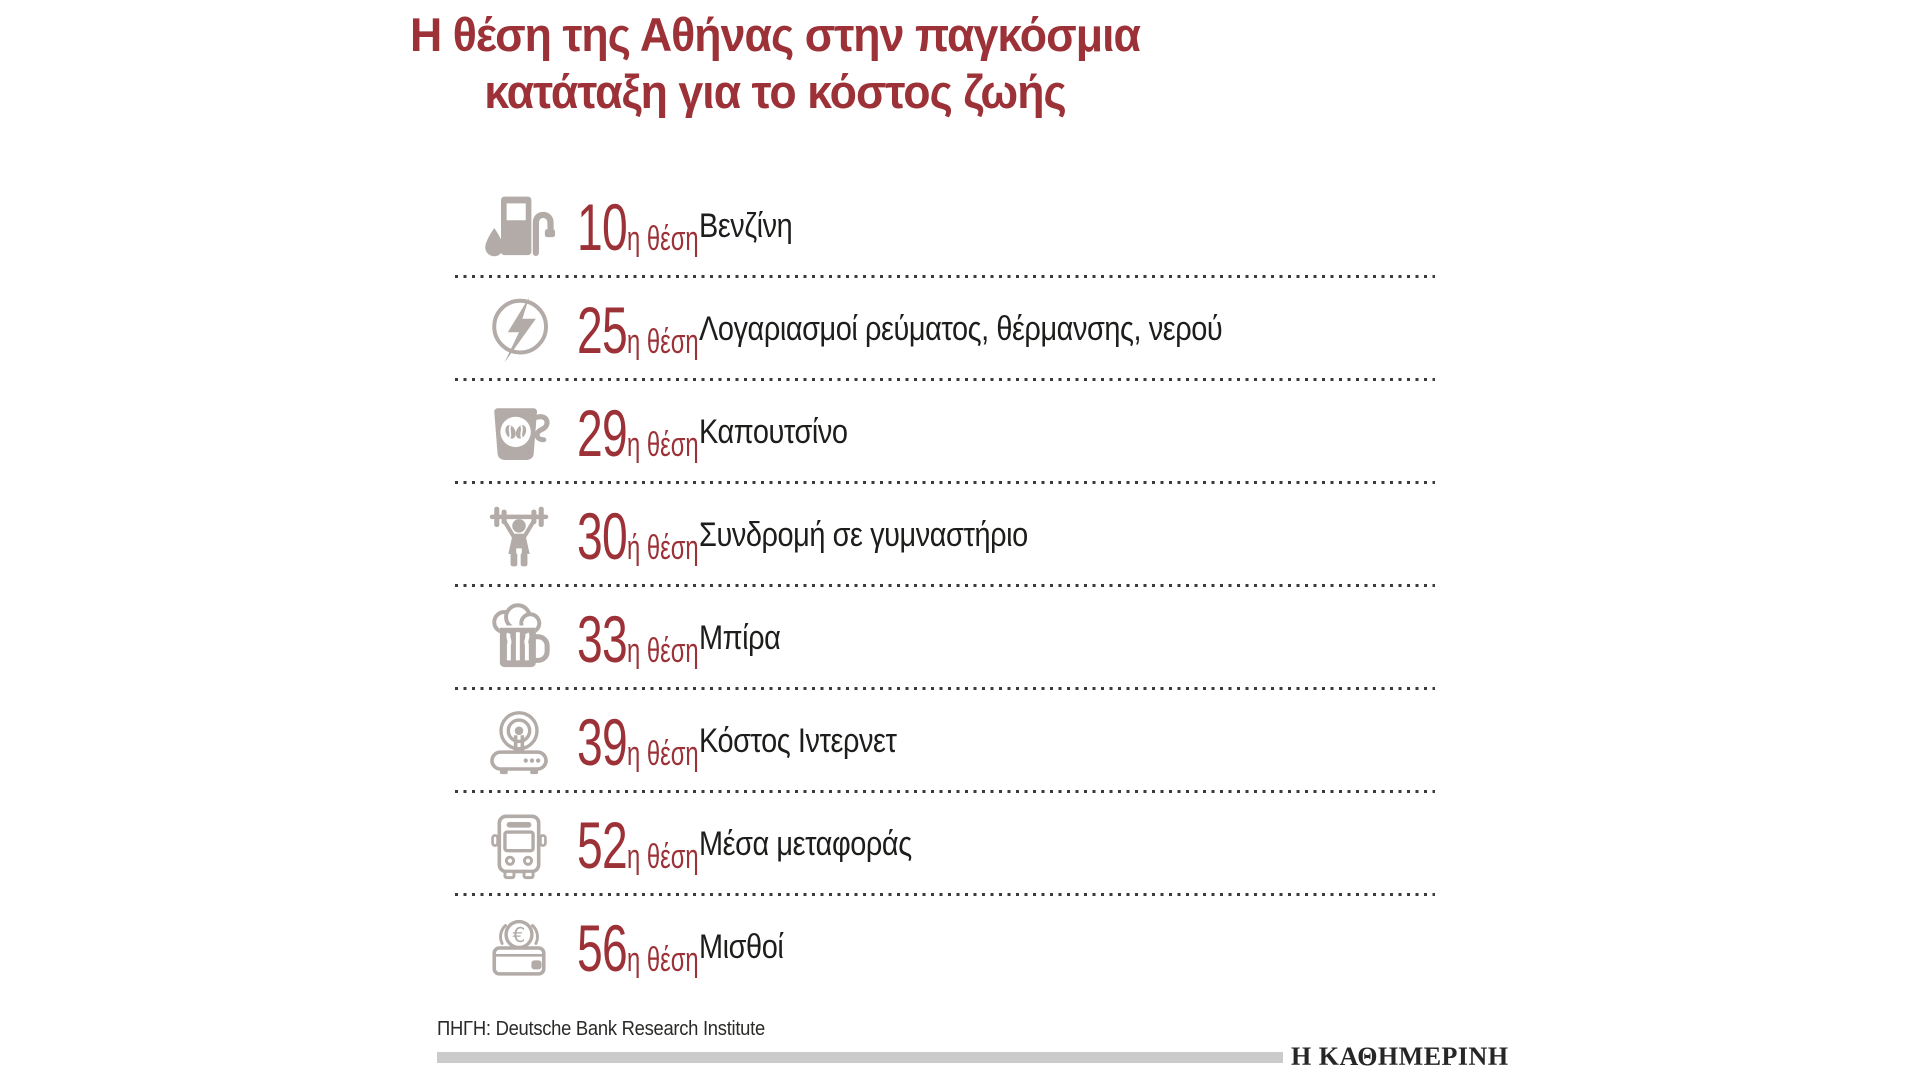  What do you see at coordinates (519, 948) in the screenshot?
I see `wallet-euro-icon` at bounding box center [519, 948].